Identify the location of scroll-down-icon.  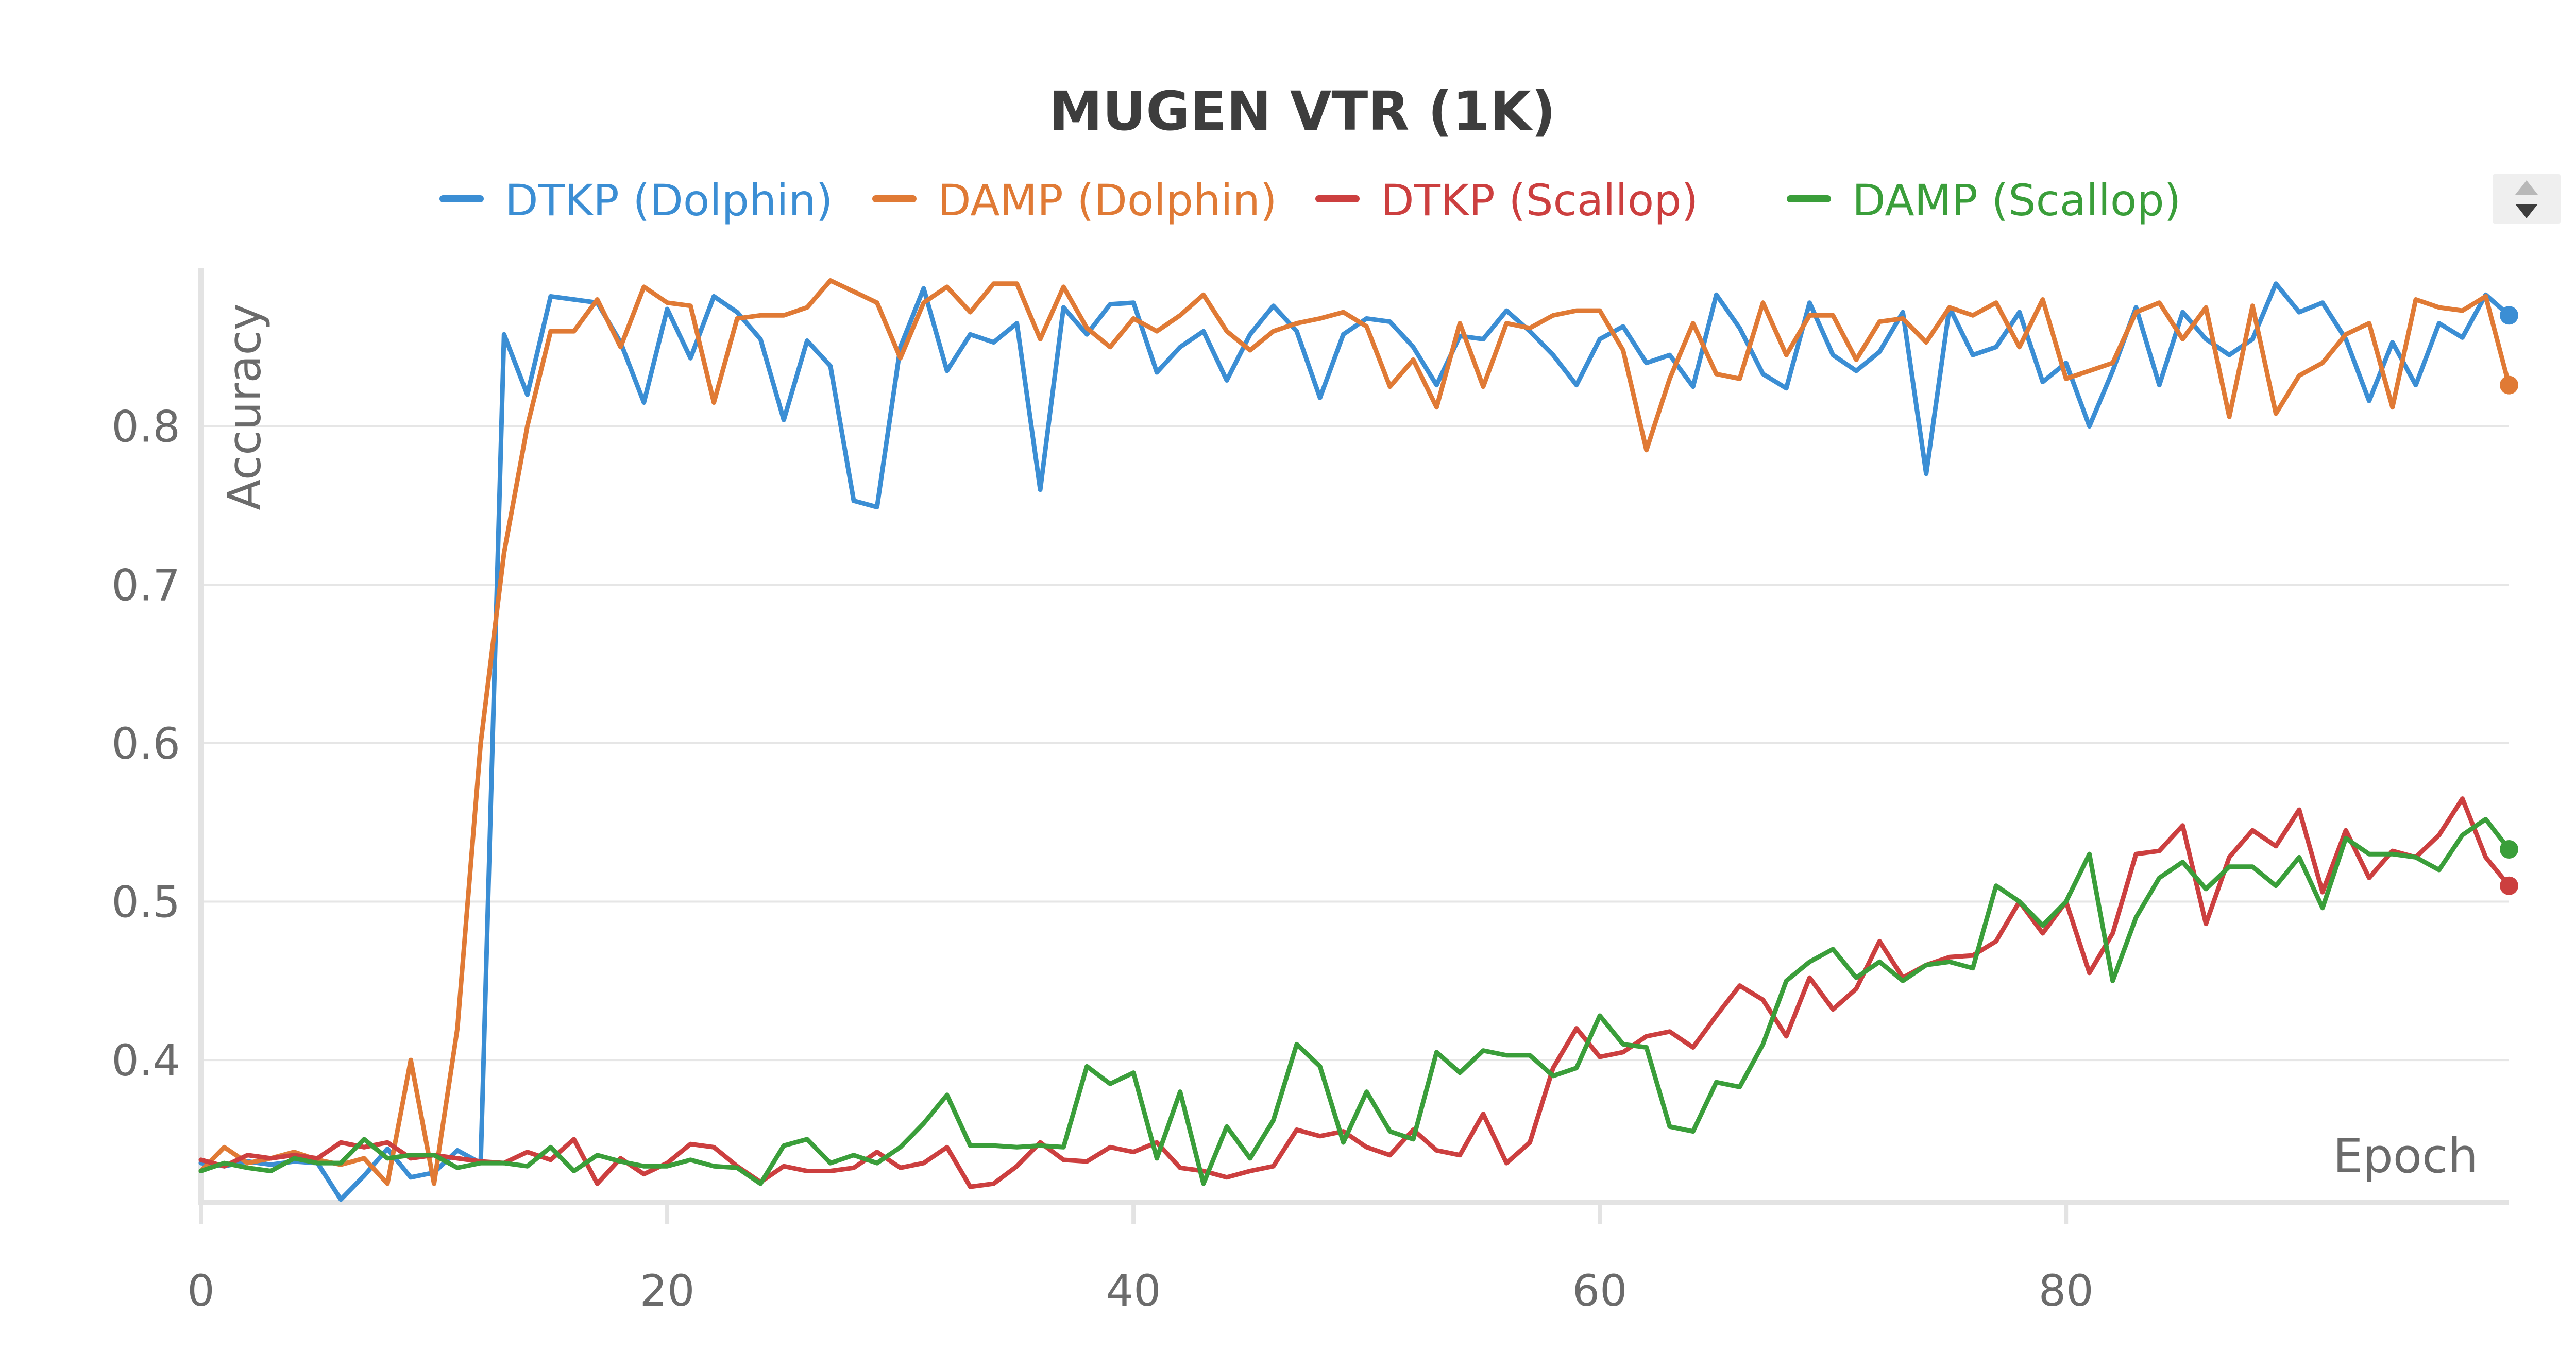
(2526, 211).